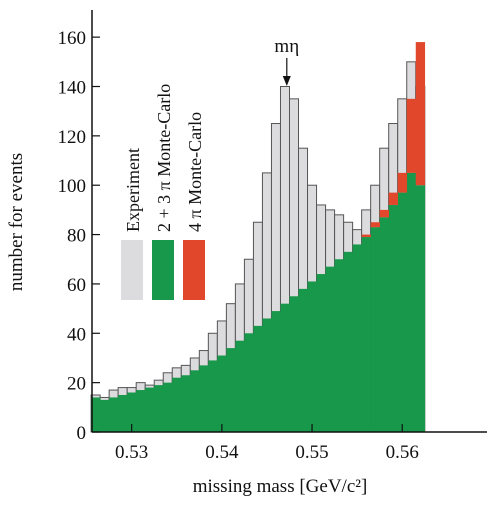 This screenshot has width=489, height=506. Describe the element at coordinates (164, 158) in the screenshot. I see `legend-label: 2 + 3 π Monte-Carlo` at that location.